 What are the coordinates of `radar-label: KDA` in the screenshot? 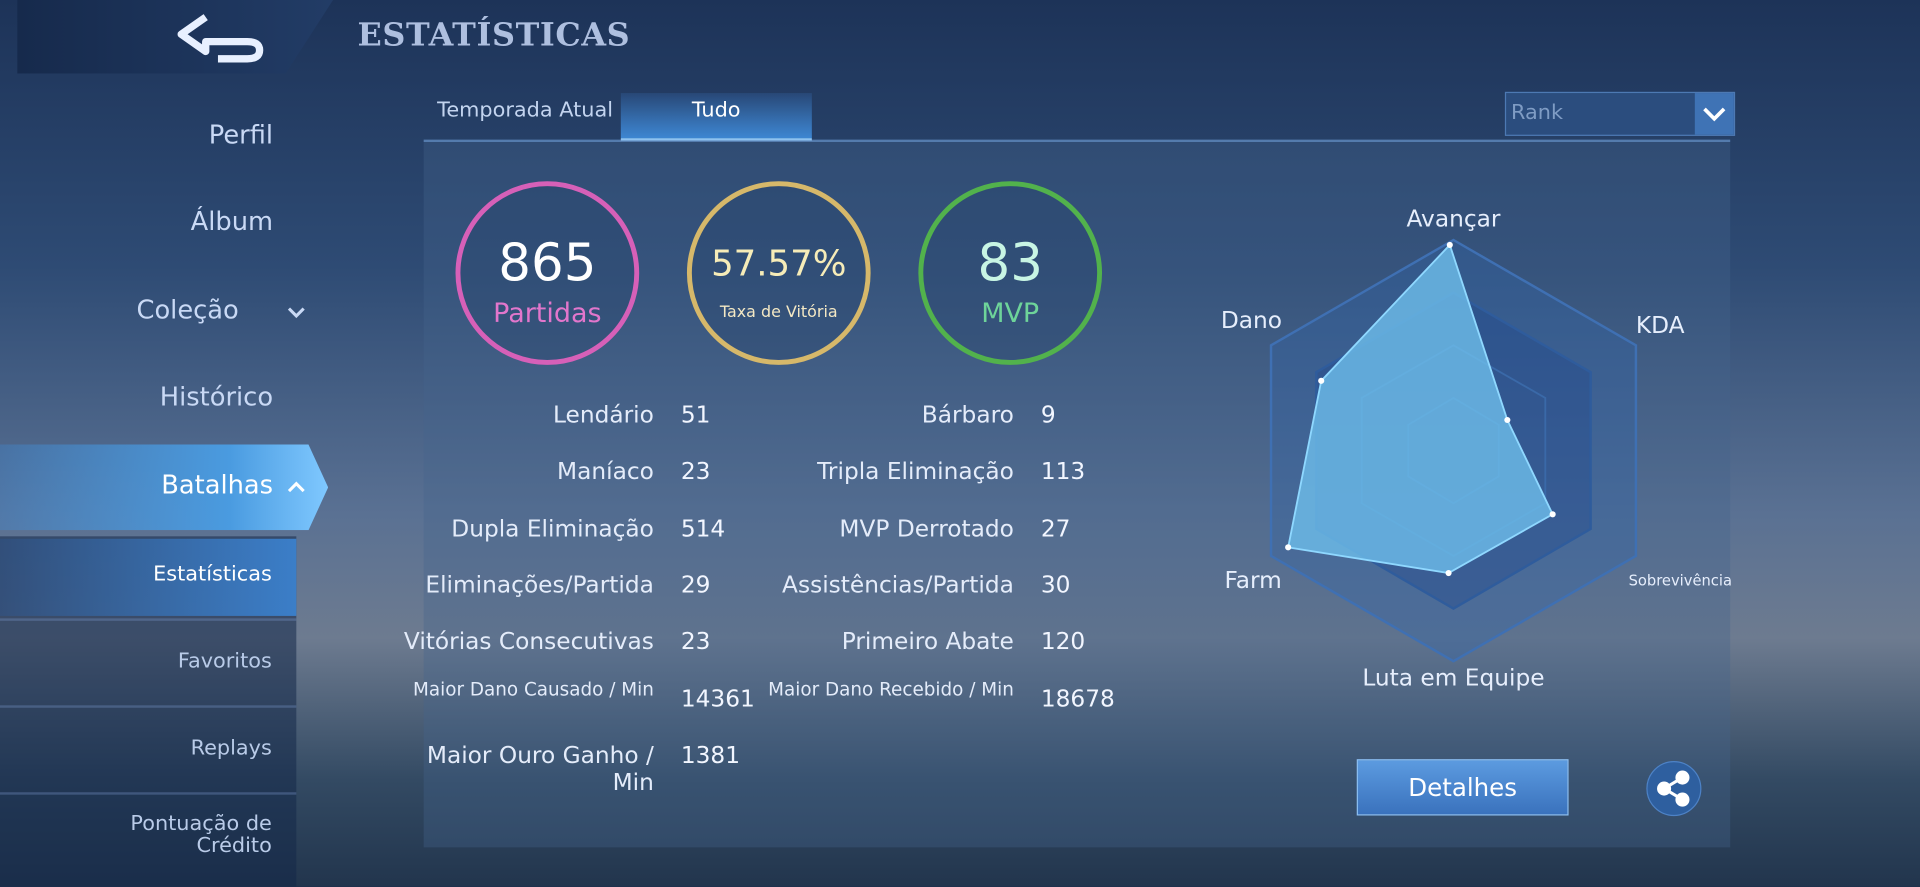 It's located at (1660, 326).